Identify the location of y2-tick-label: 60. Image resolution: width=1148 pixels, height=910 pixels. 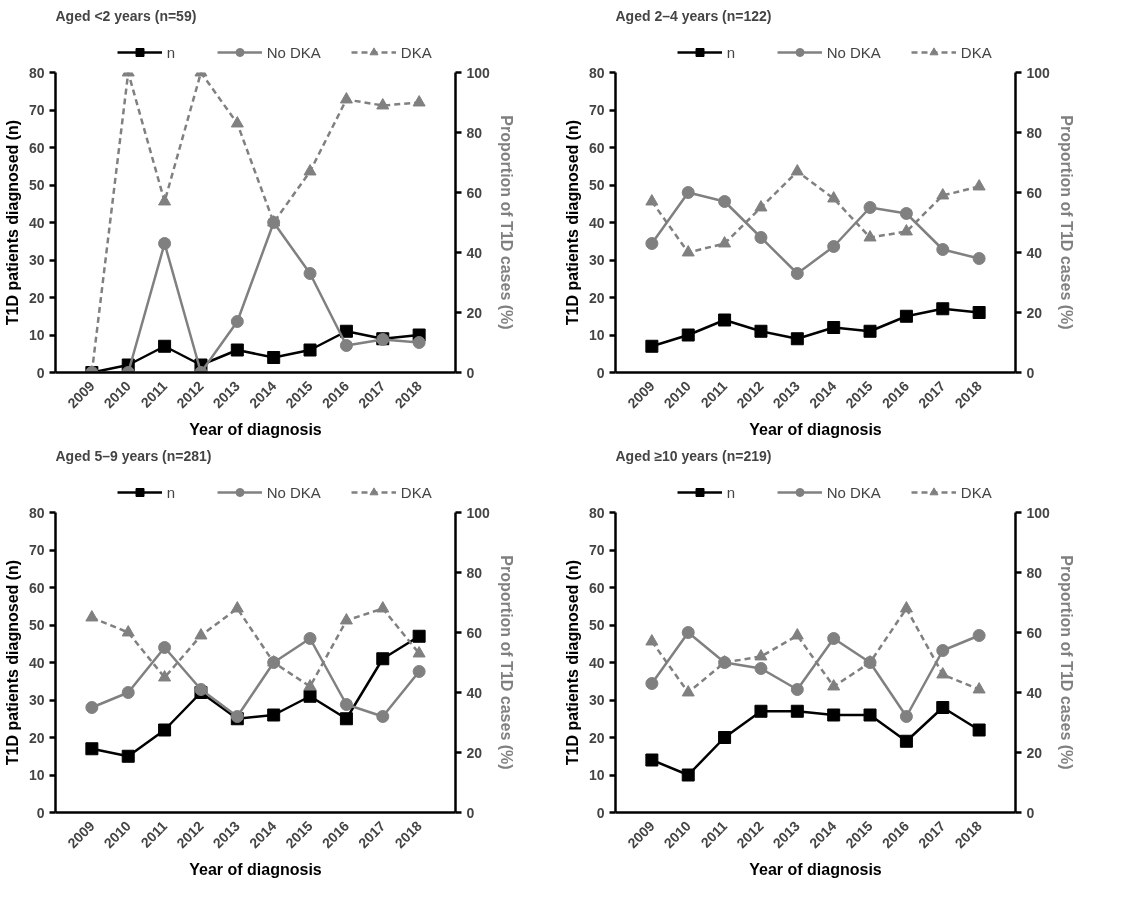
(474, 632).